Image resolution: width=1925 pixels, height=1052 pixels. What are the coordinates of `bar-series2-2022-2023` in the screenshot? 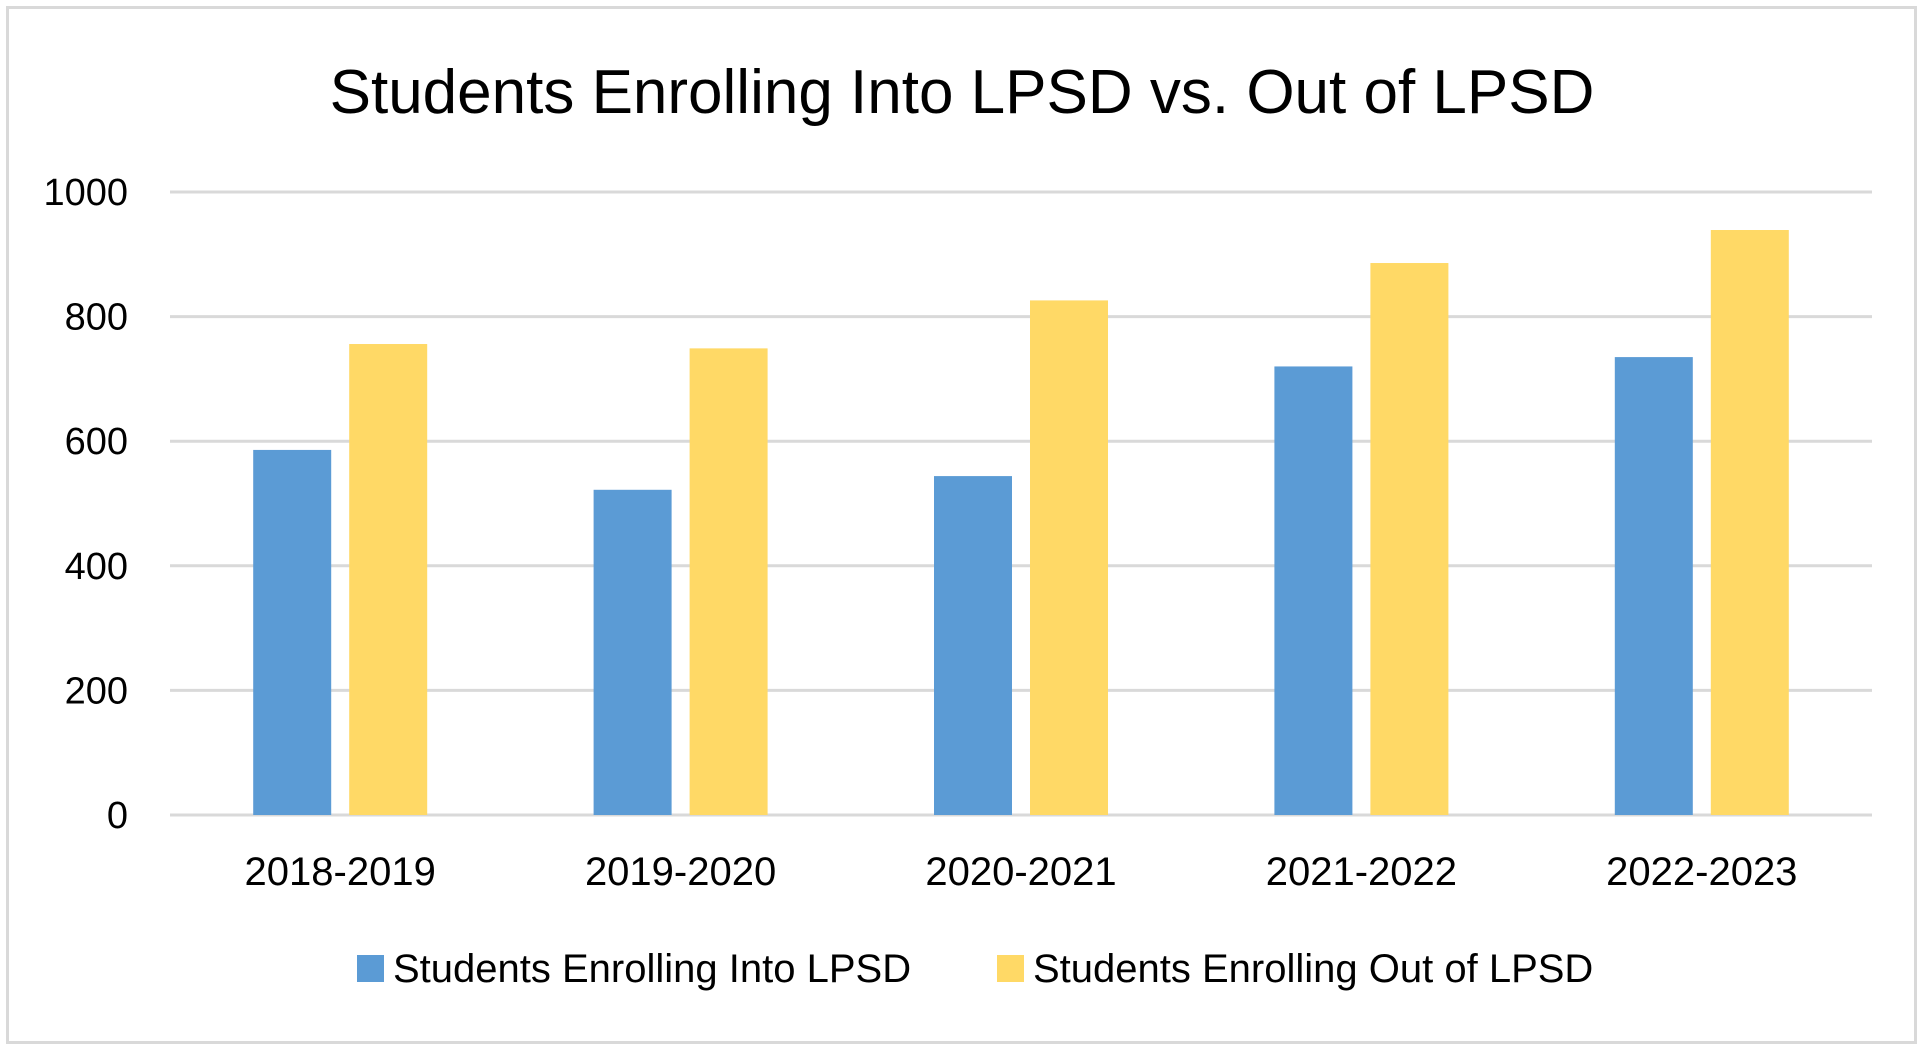 It's located at (1749, 523).